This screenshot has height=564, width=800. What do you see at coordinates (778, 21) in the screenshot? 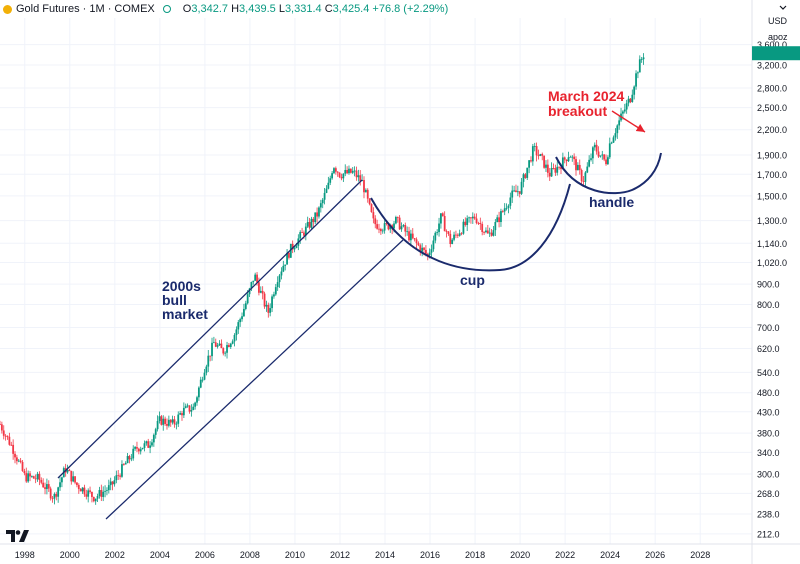
I see `currency-label: USD` at bounding box center [778, 21].